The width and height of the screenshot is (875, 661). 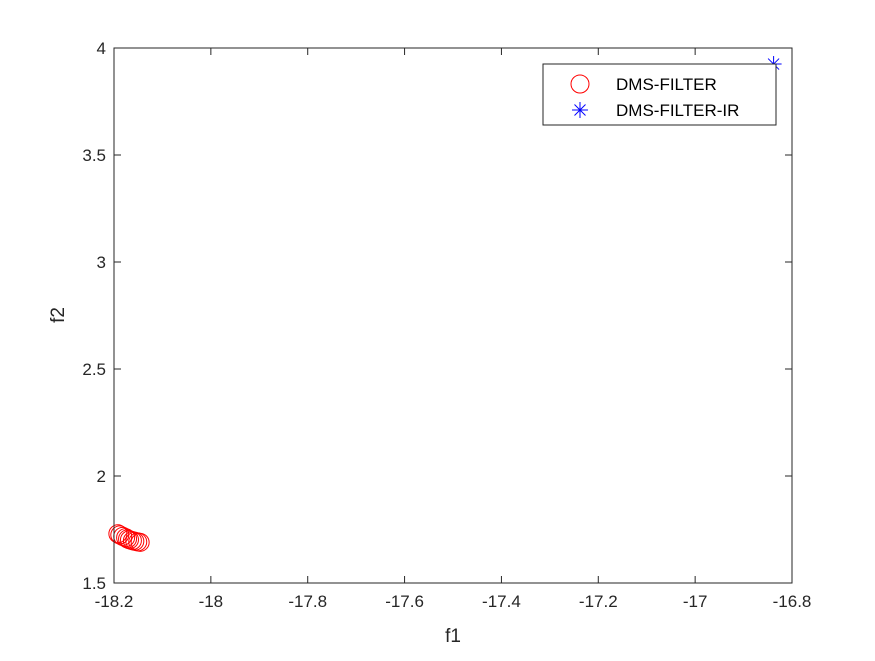 I want to click on legend-marker-dms-filter, so click(x=580, y=84).